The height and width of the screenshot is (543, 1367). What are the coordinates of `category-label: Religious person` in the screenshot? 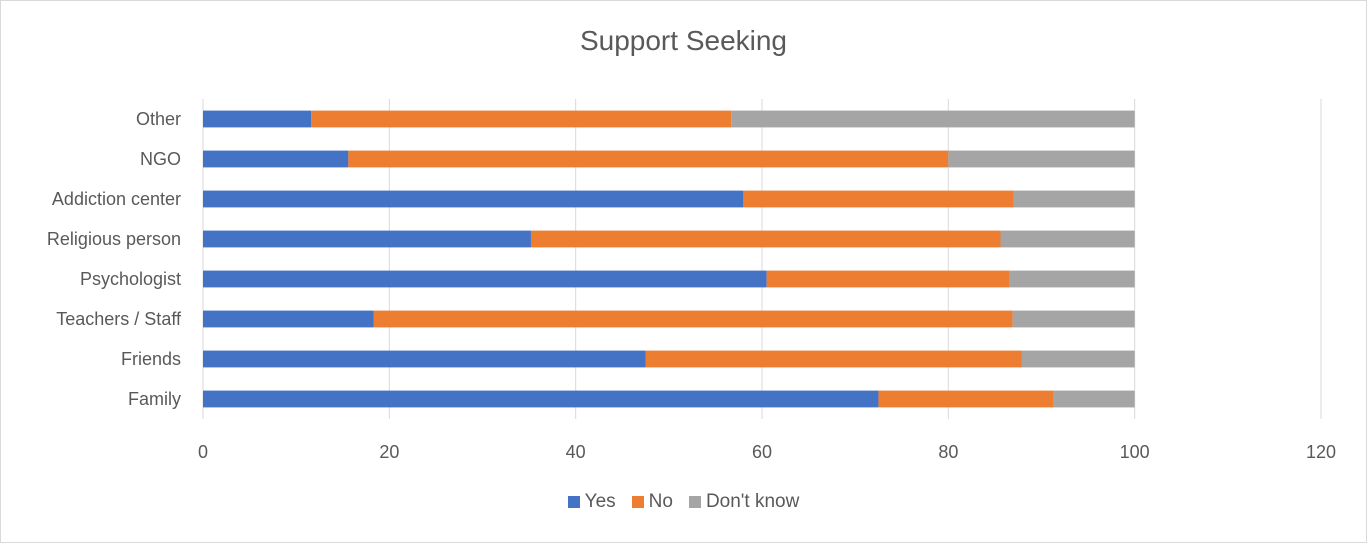 It's located at (114, 239).